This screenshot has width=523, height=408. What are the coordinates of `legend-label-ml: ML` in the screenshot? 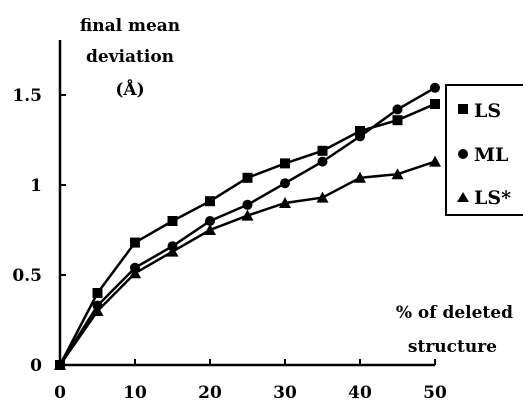 It's located at (491, 155).